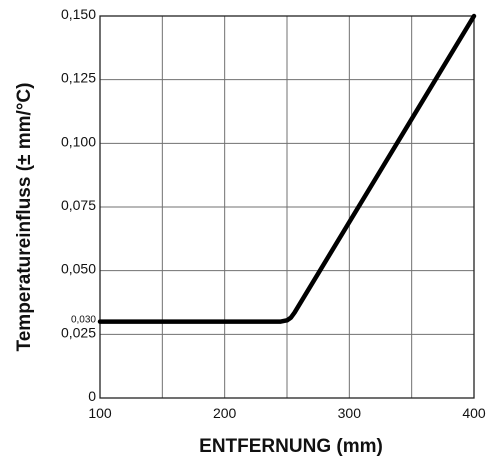 The width and height of the screenshot is (489, 472). What do you see at coordinates (78, 14) in the screenshot?
I see `y-tick-label: 0,150` at bounding box center [78, 14].